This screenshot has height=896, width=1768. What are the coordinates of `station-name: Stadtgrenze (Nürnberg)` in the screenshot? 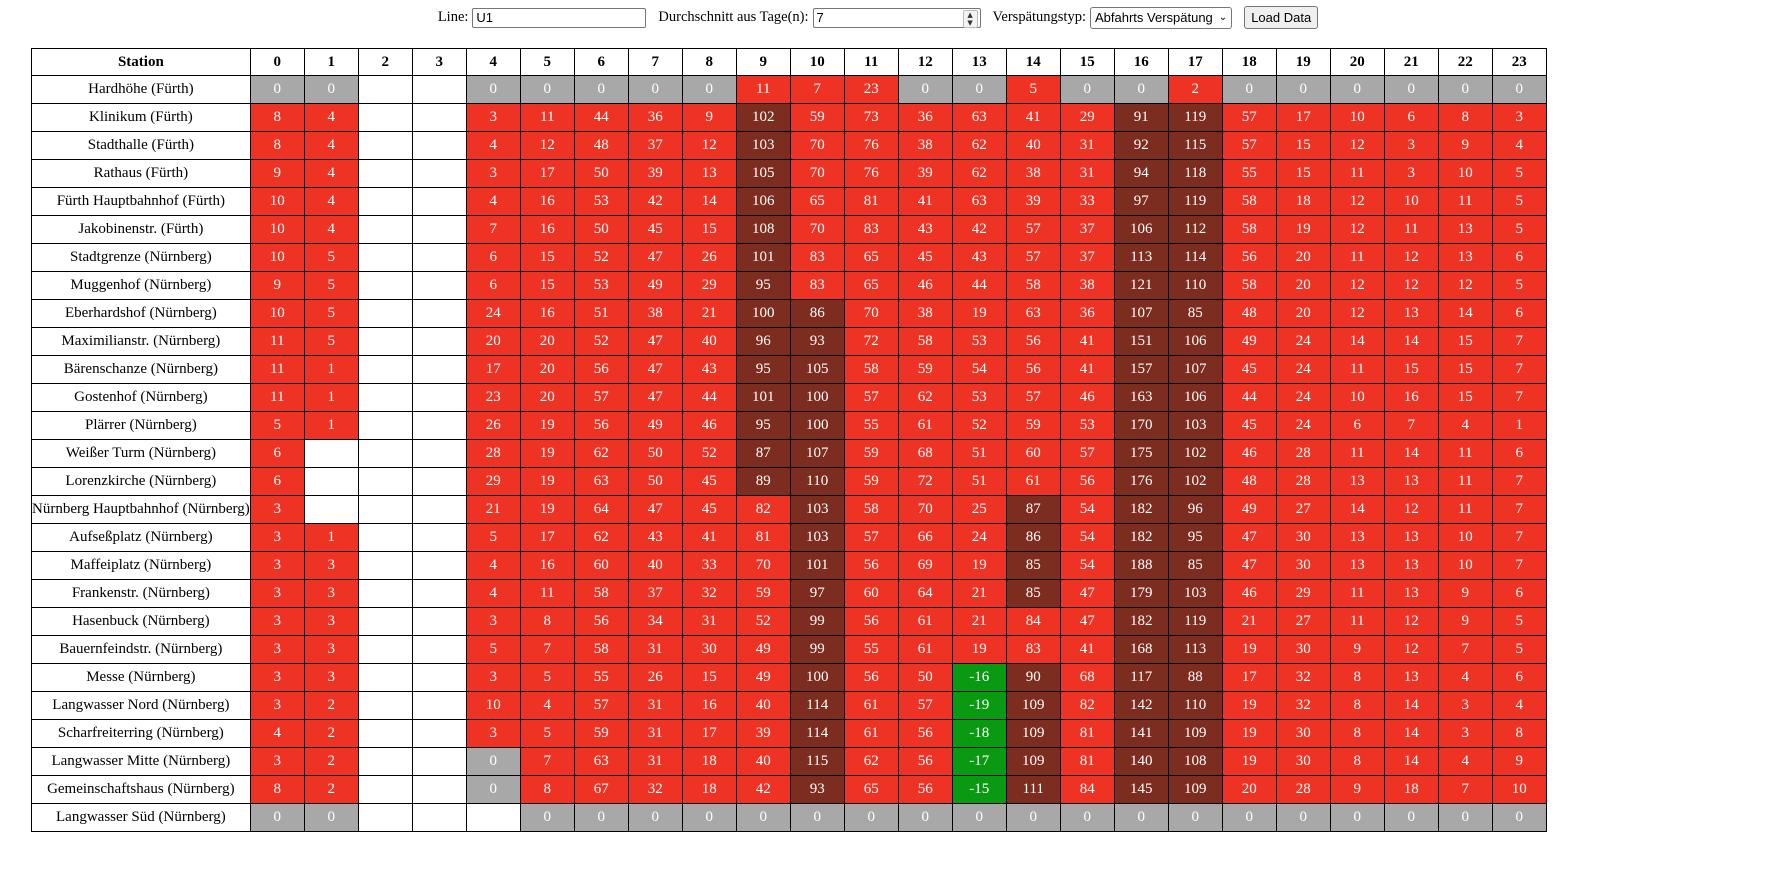 It's located at (141, 257).